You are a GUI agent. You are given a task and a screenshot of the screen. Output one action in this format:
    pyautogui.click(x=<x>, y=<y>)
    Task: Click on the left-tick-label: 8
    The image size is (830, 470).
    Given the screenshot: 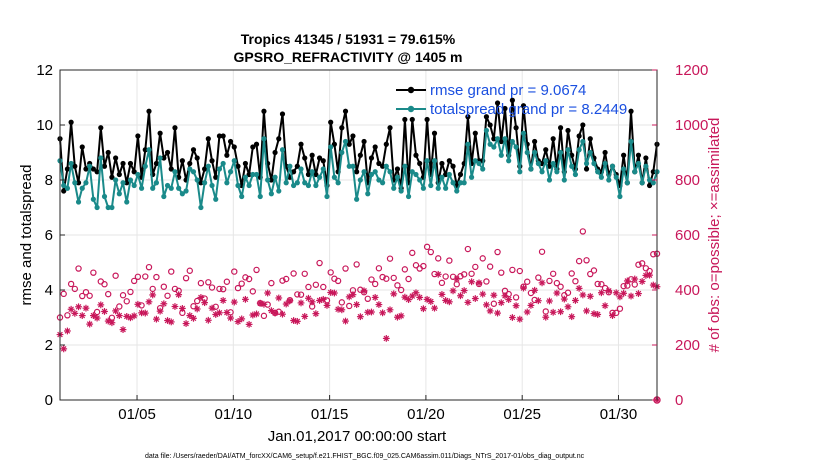 What is the action you would take?
    pyautogui.click(x=49, y=180)
    